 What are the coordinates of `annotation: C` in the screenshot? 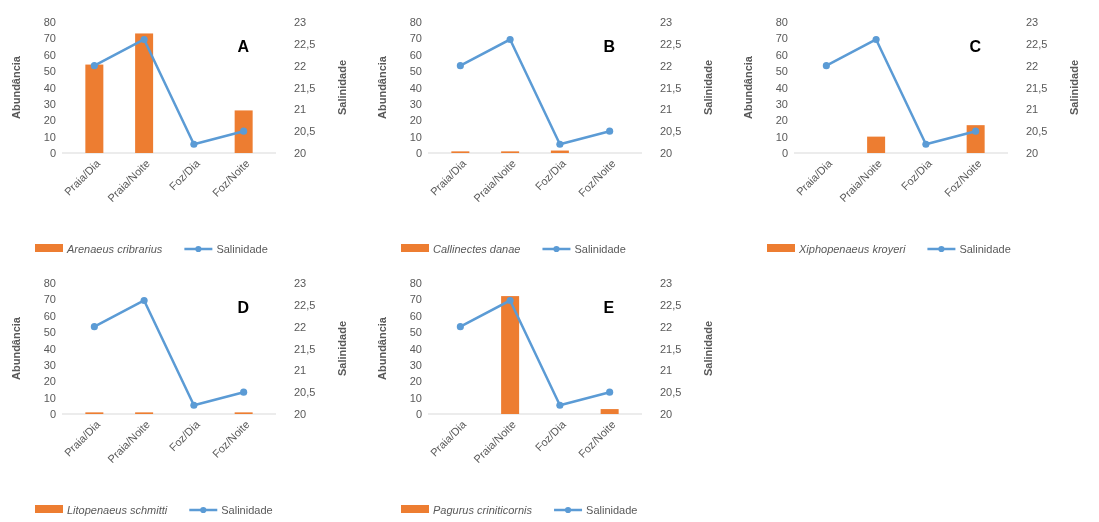 It's located at (975, 46).